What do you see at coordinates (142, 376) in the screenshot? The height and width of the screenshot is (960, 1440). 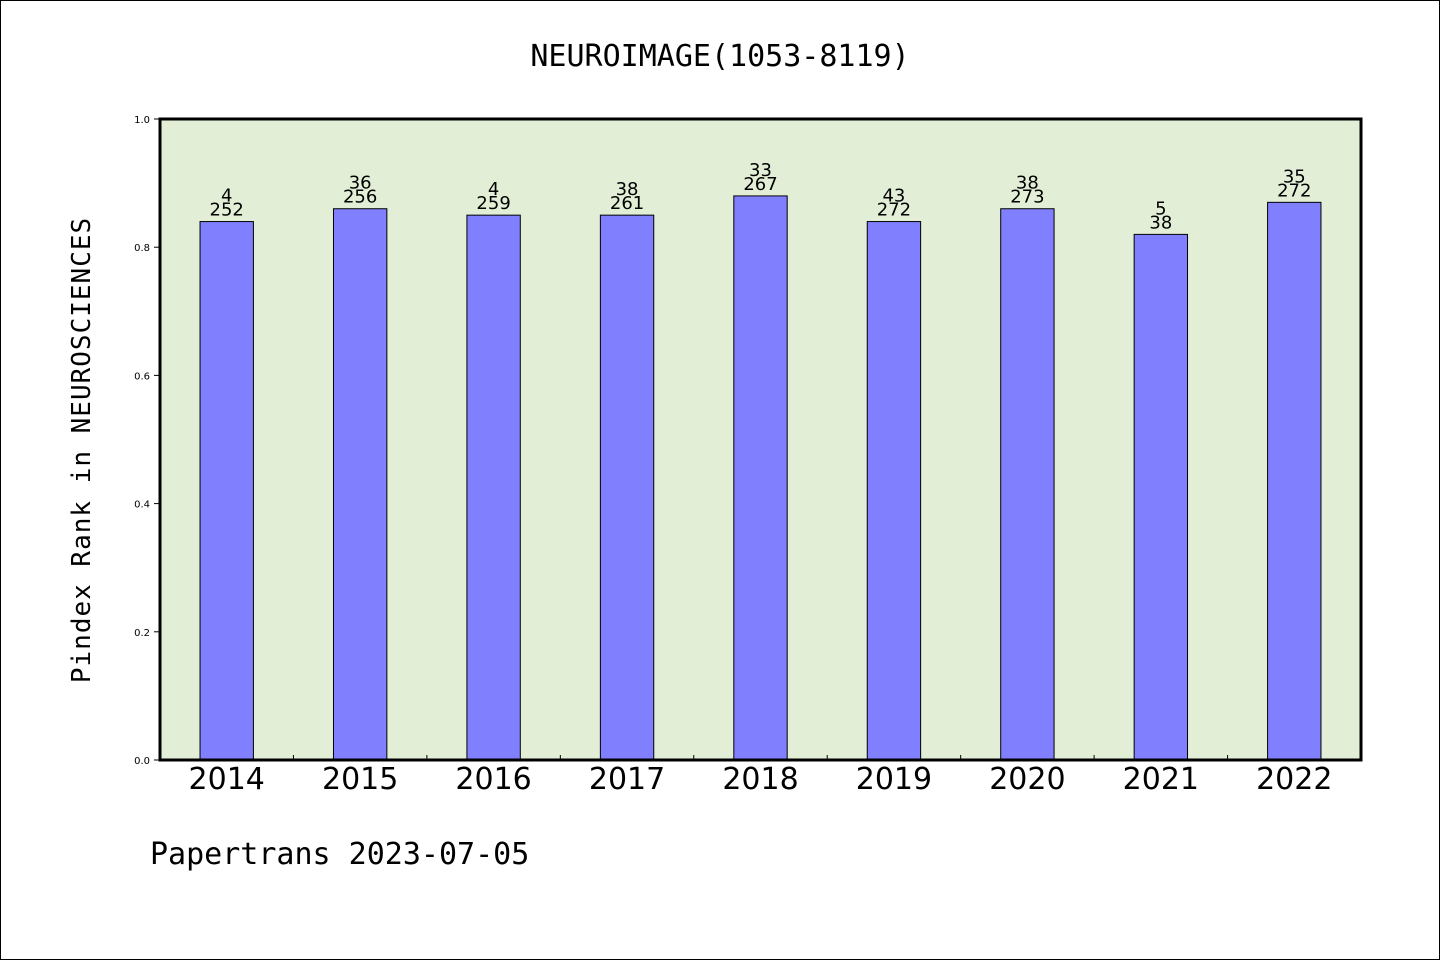 I see `y-tick-label-0.6: 0.6` at bounding box center [142, 376].